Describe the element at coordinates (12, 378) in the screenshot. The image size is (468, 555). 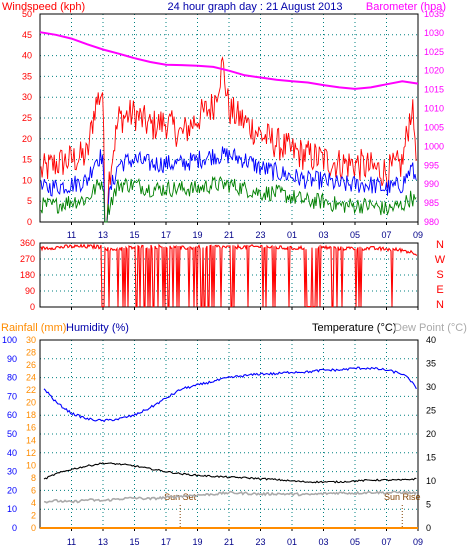
I see `humidity-tick-label: 80` at that location.